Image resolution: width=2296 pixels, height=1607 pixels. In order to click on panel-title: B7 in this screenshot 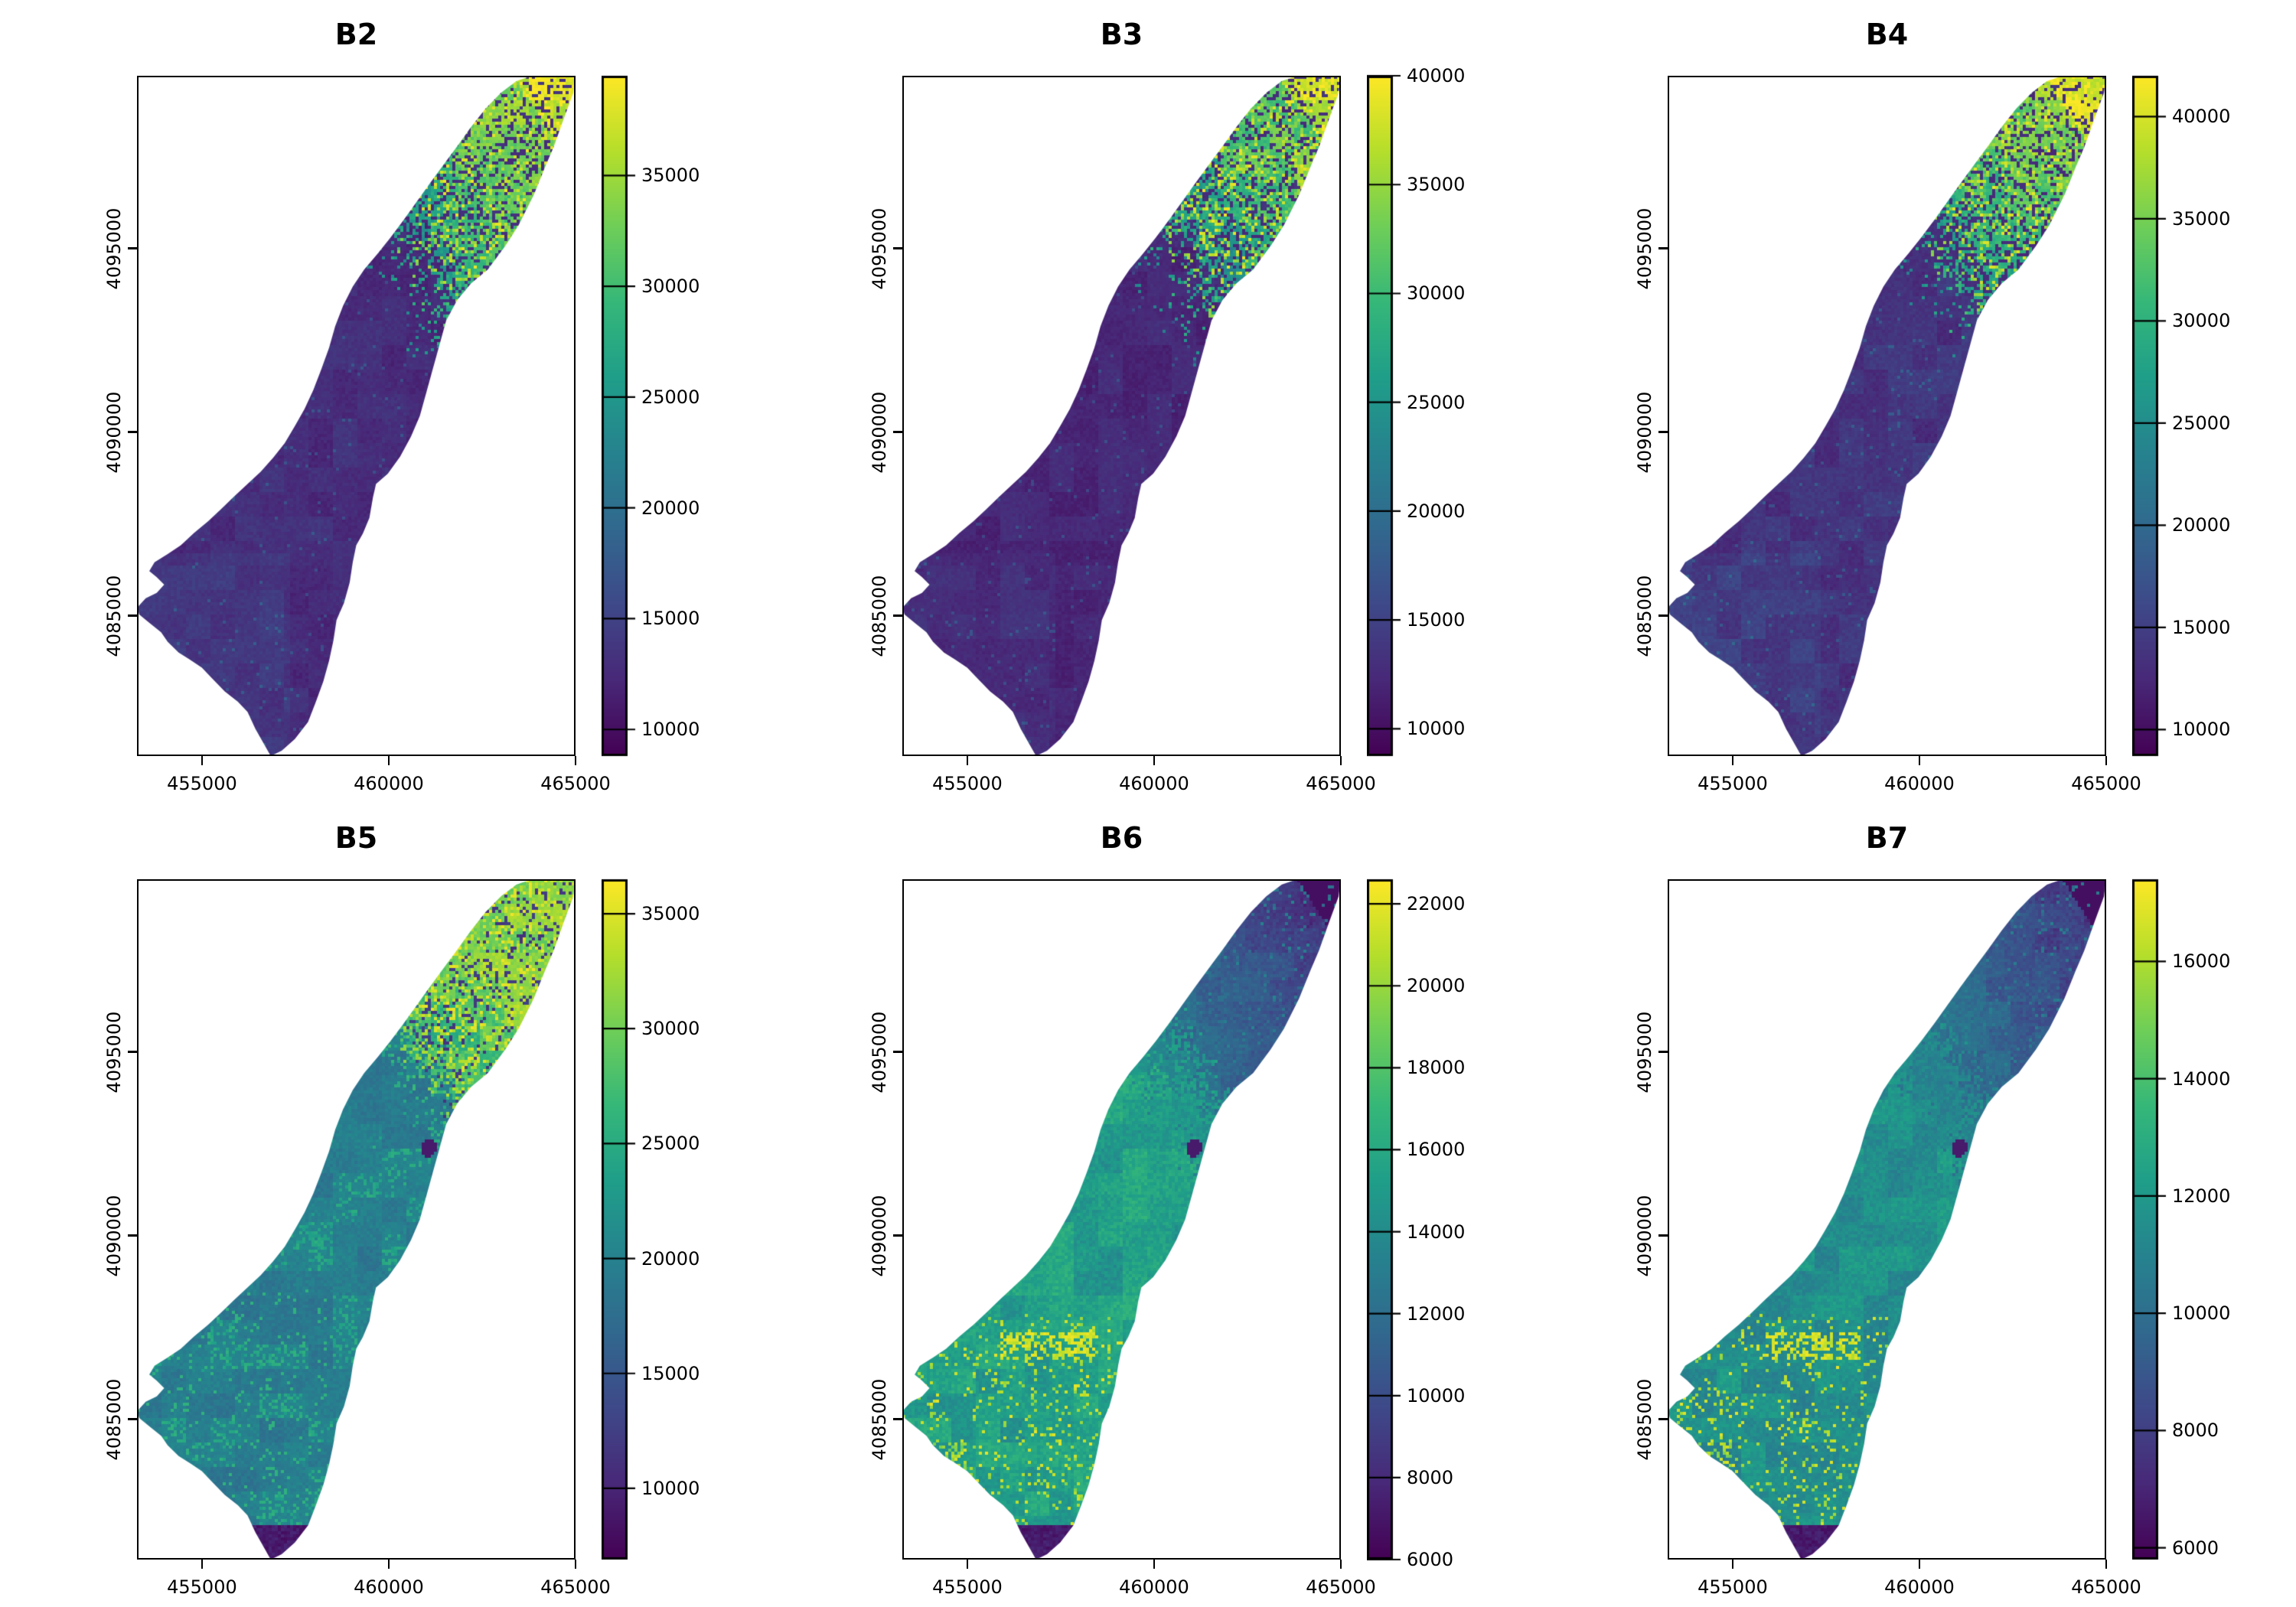, I will do `click(1887, 838)`.